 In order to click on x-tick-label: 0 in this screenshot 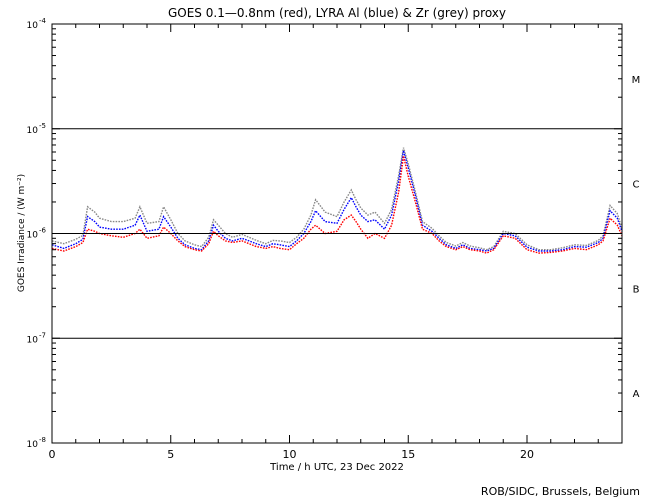, I will do `click(52, 454)`.